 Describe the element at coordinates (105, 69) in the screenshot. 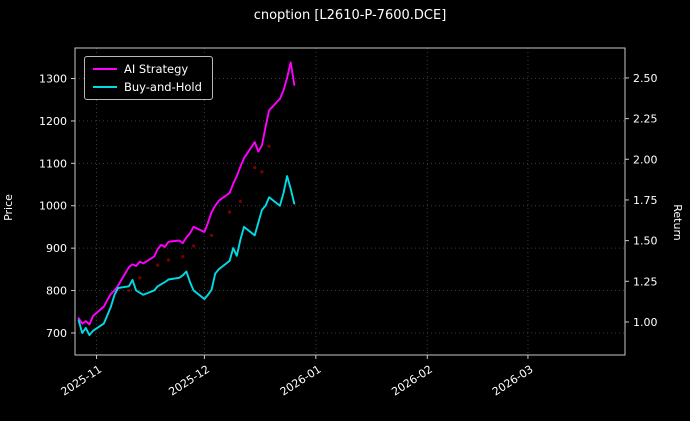

I see `legend-line-ai-strategy-icon` at that location.